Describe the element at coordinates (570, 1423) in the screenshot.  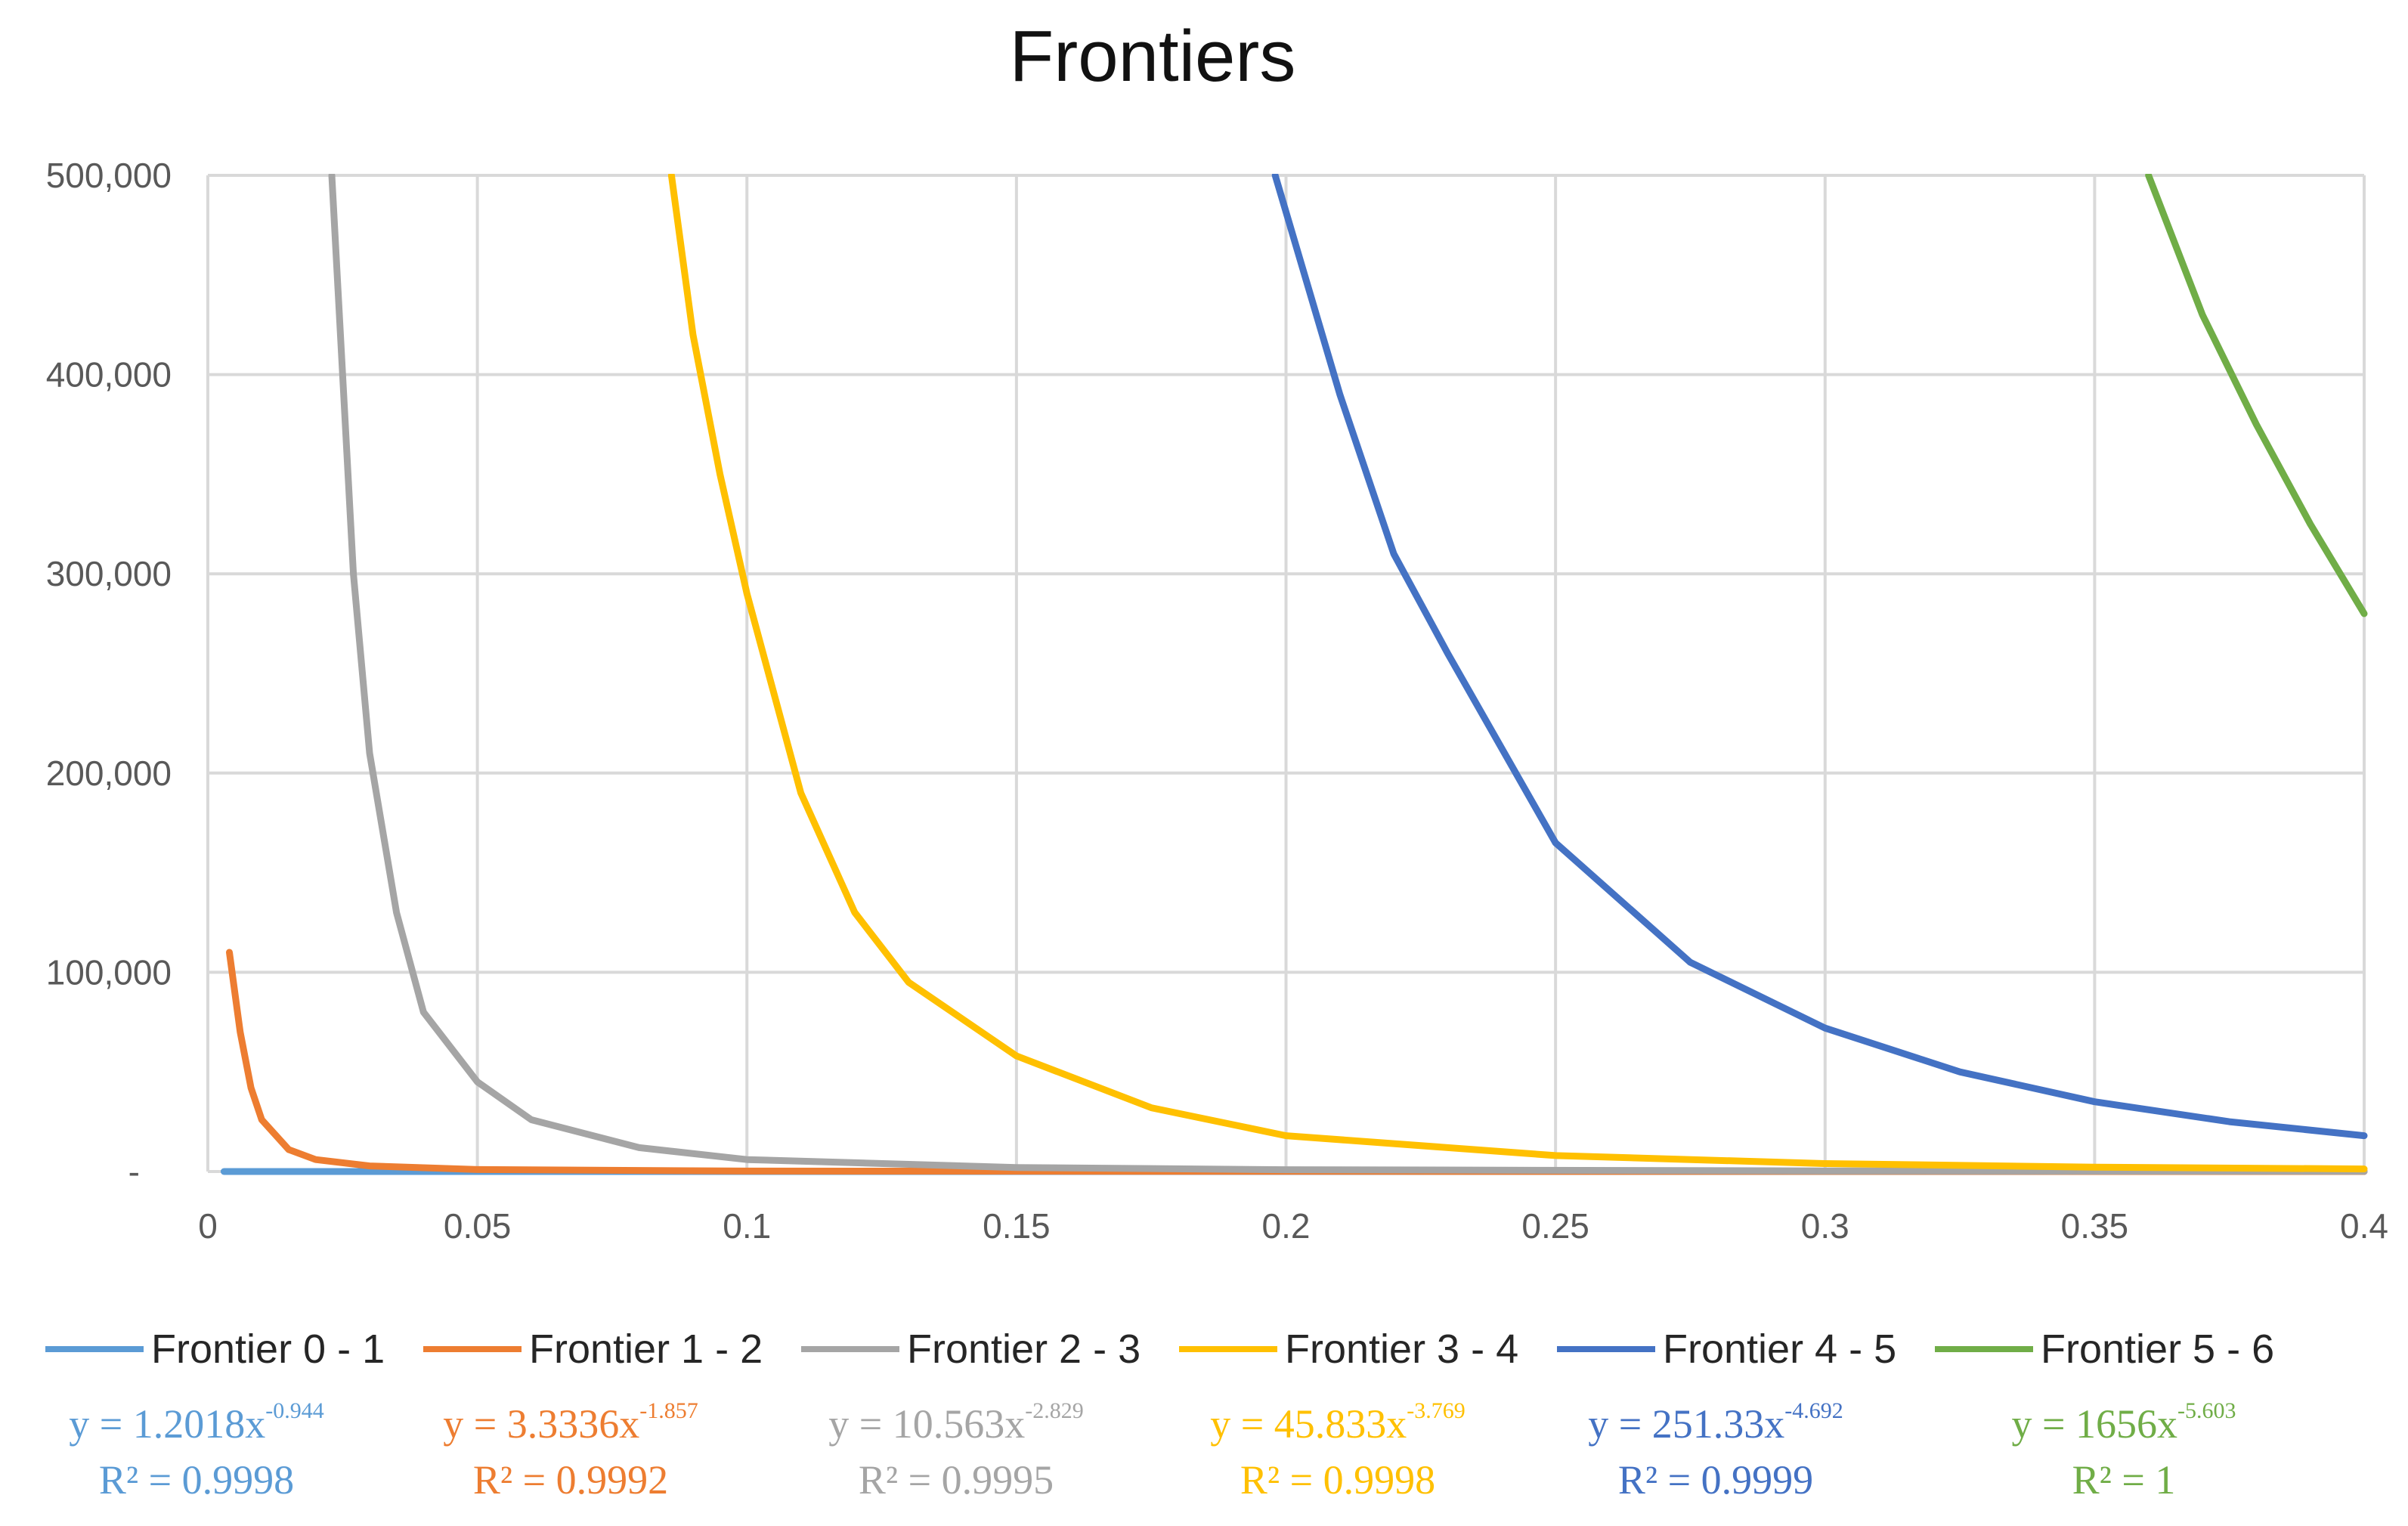
I see `equation-text: y = 3.3336x-1.857` at that location.